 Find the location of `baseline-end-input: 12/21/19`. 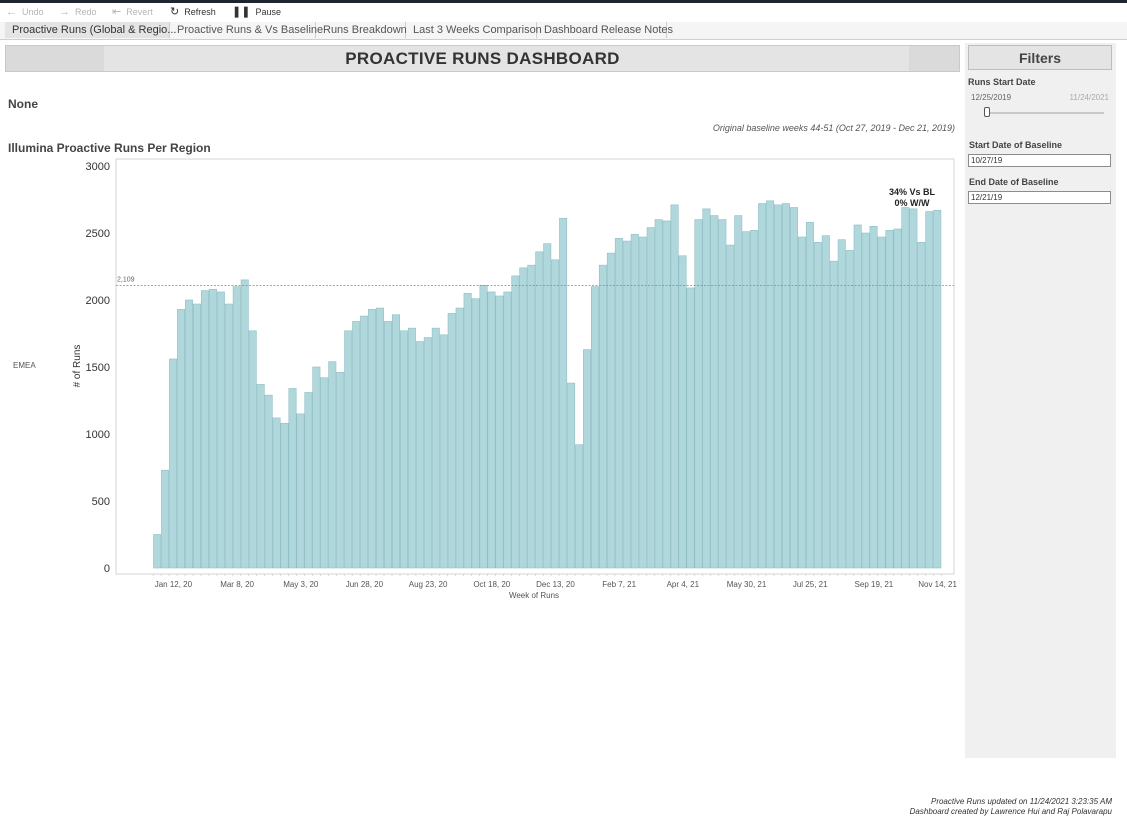

baseline-end-input: 12/21/19 is located at coordinates (1039, 197).